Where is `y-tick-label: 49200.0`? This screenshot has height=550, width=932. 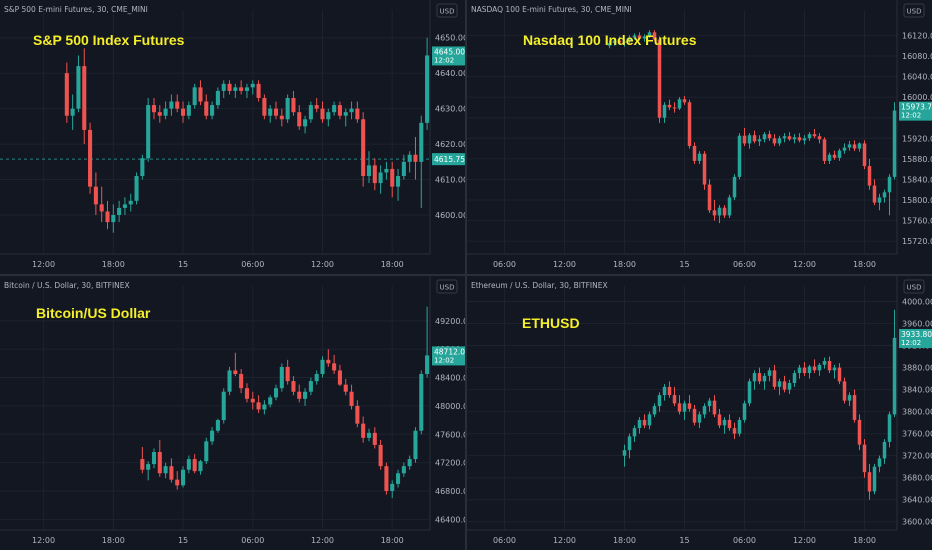
y-tick-label: 49200.0 is located at coordinates (450, 321).